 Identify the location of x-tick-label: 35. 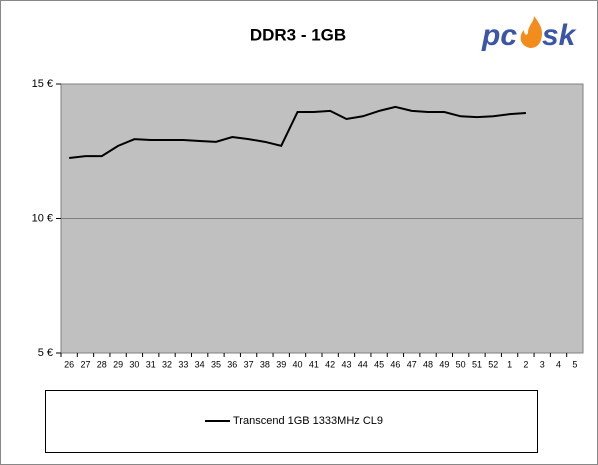
(216, 364).